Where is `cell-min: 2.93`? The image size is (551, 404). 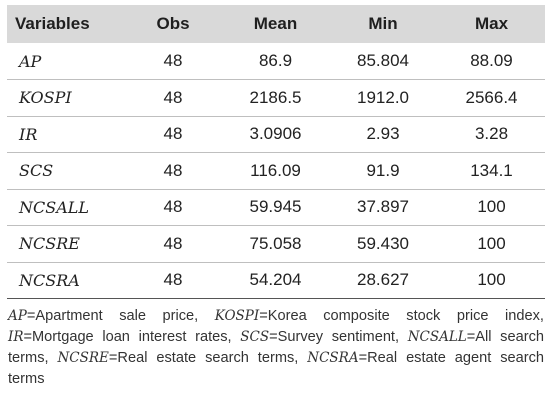
cell-min: 2.93 is located at coordinates (383, 134).